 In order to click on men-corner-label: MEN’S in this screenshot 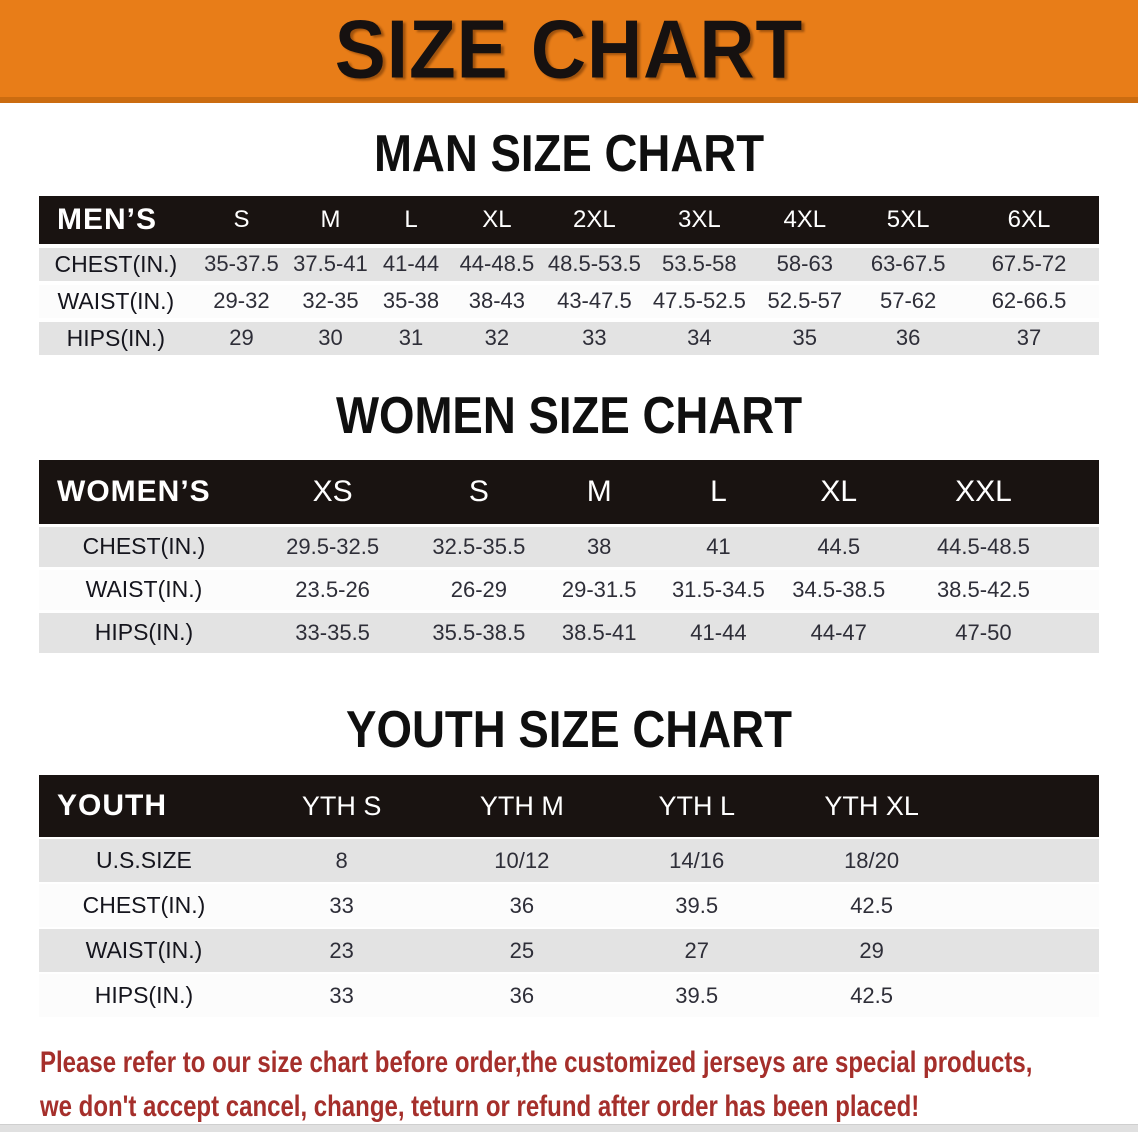, I will do `click(107, 219)`.